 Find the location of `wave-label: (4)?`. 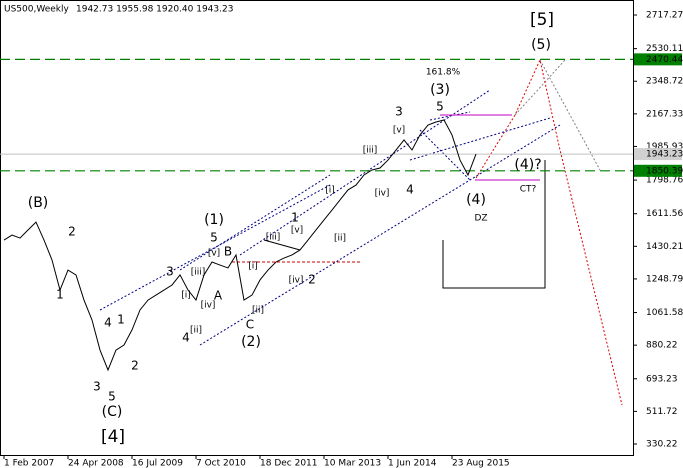

wave-label: (4)? is located at coordinates (527, 165).